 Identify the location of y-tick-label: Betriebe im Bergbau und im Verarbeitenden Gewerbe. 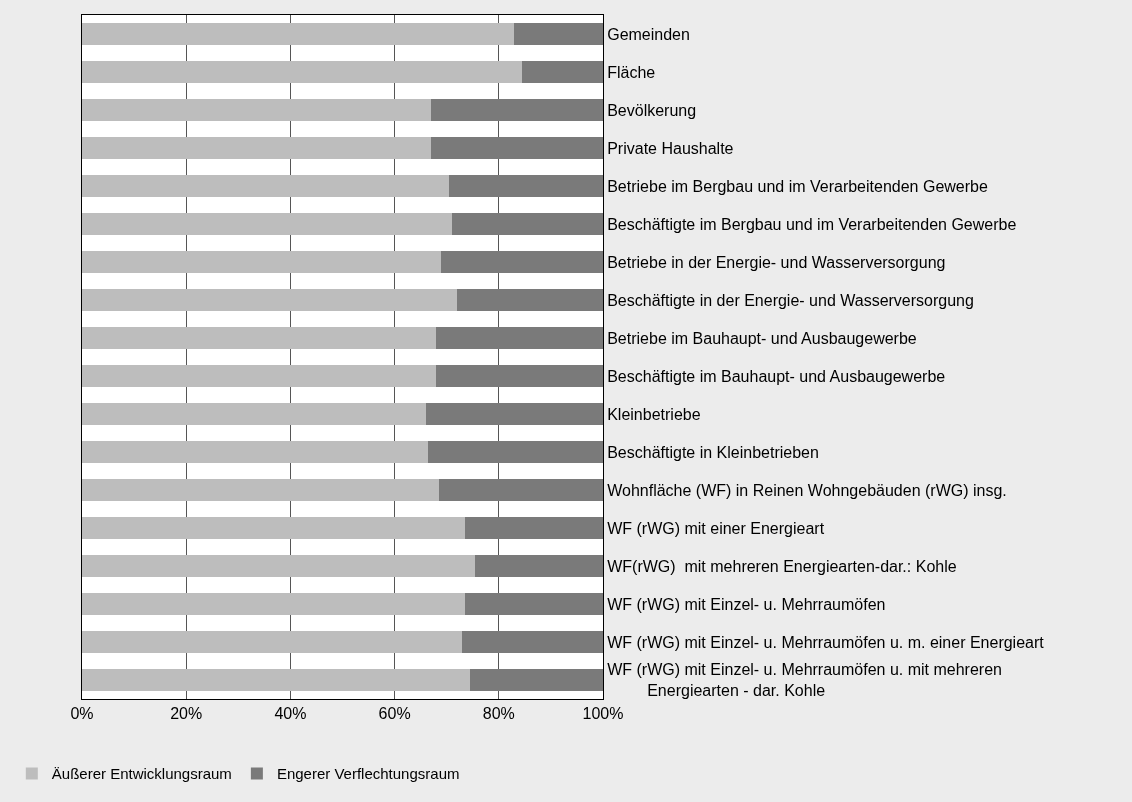
(797, 186).